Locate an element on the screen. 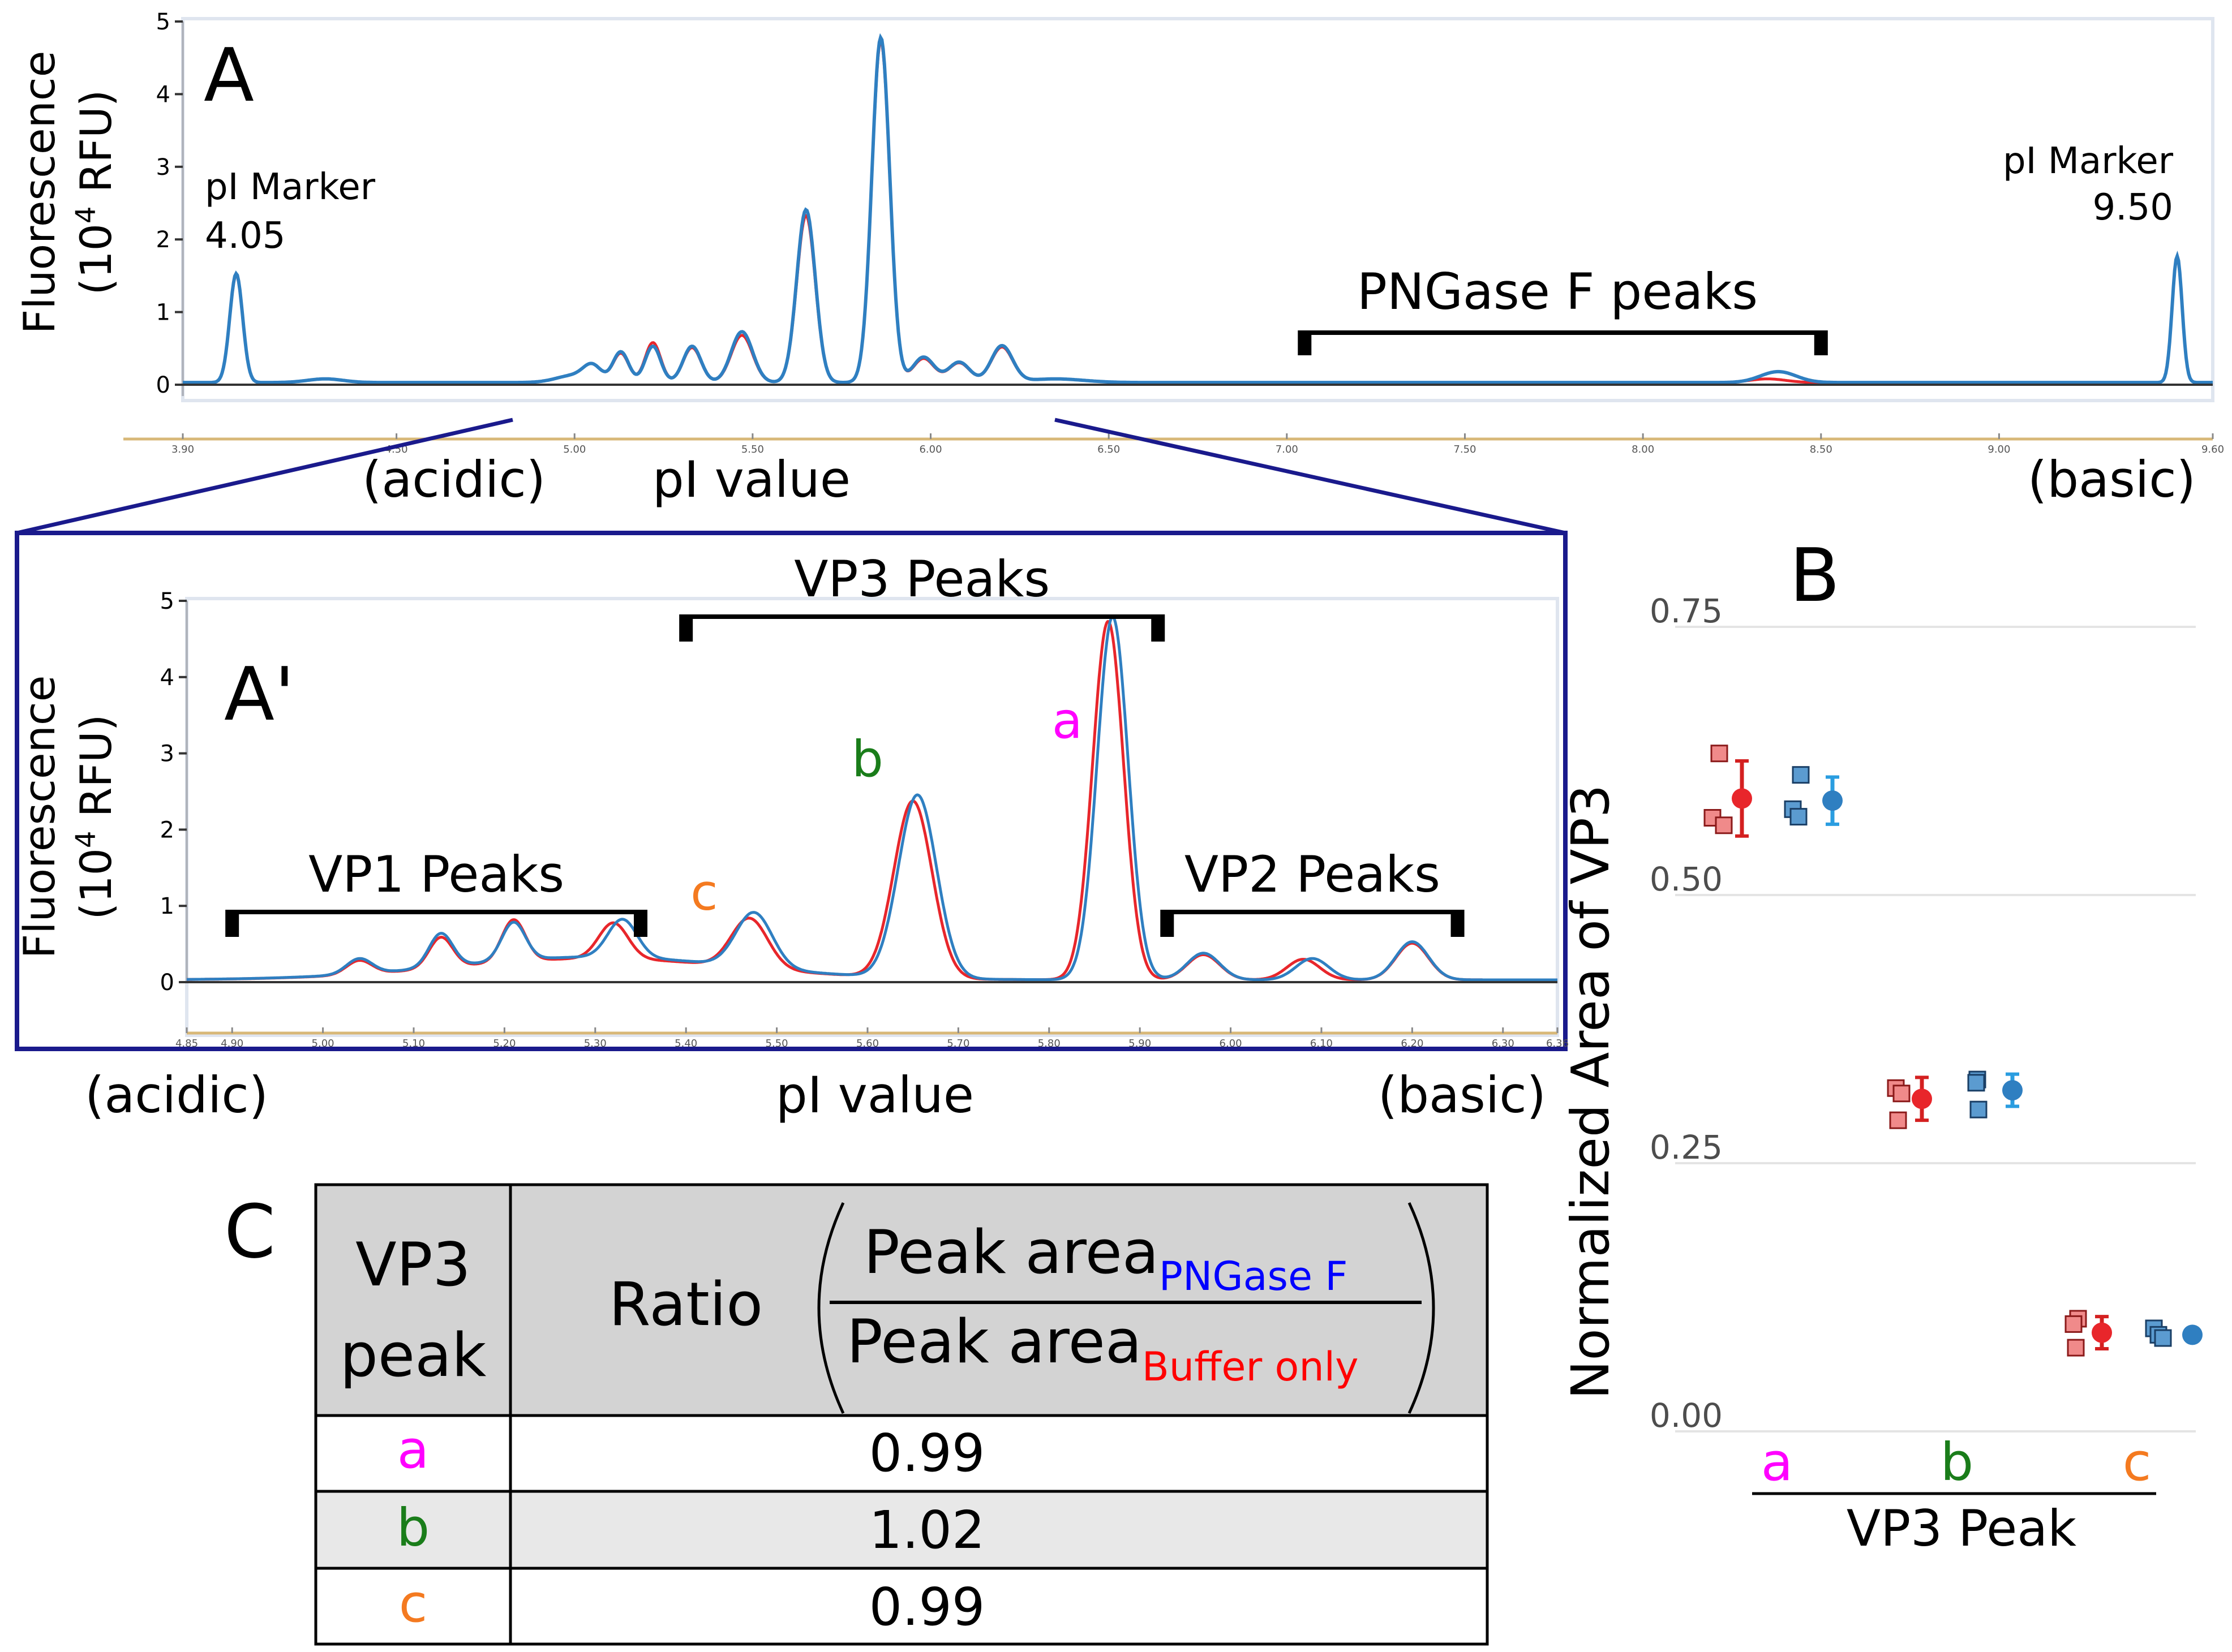  x-tick-label: 5.90 is located at coordinates (1139, 1043).